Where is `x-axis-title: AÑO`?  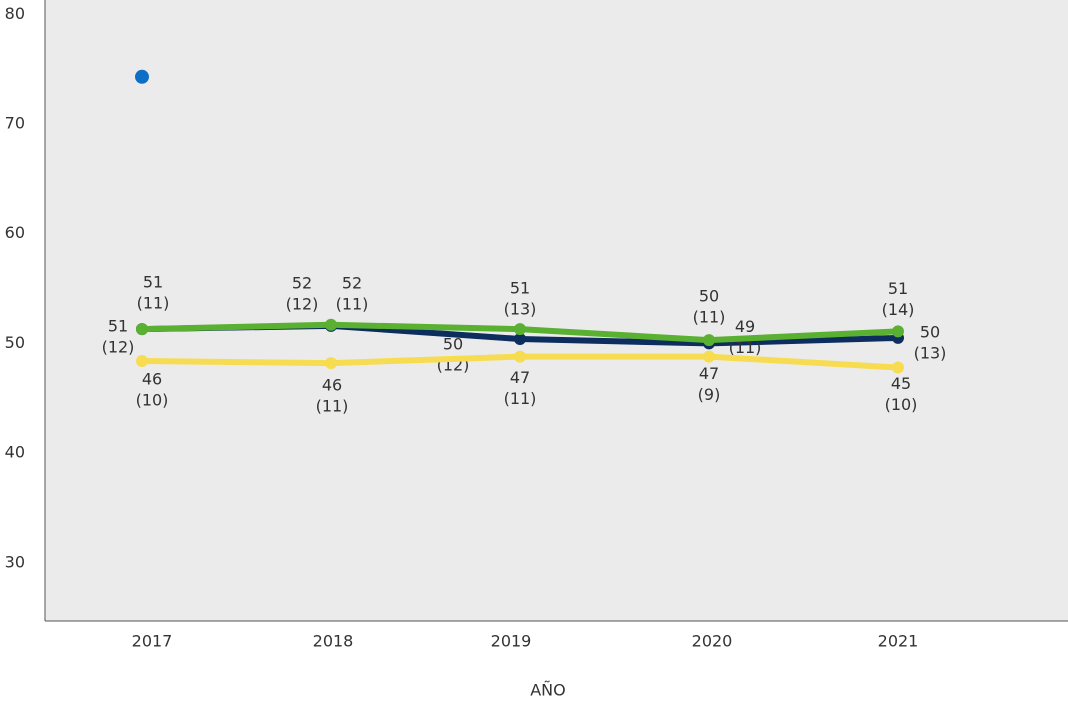
x-axis-title: AÑO is located at coordinates (548, 690).